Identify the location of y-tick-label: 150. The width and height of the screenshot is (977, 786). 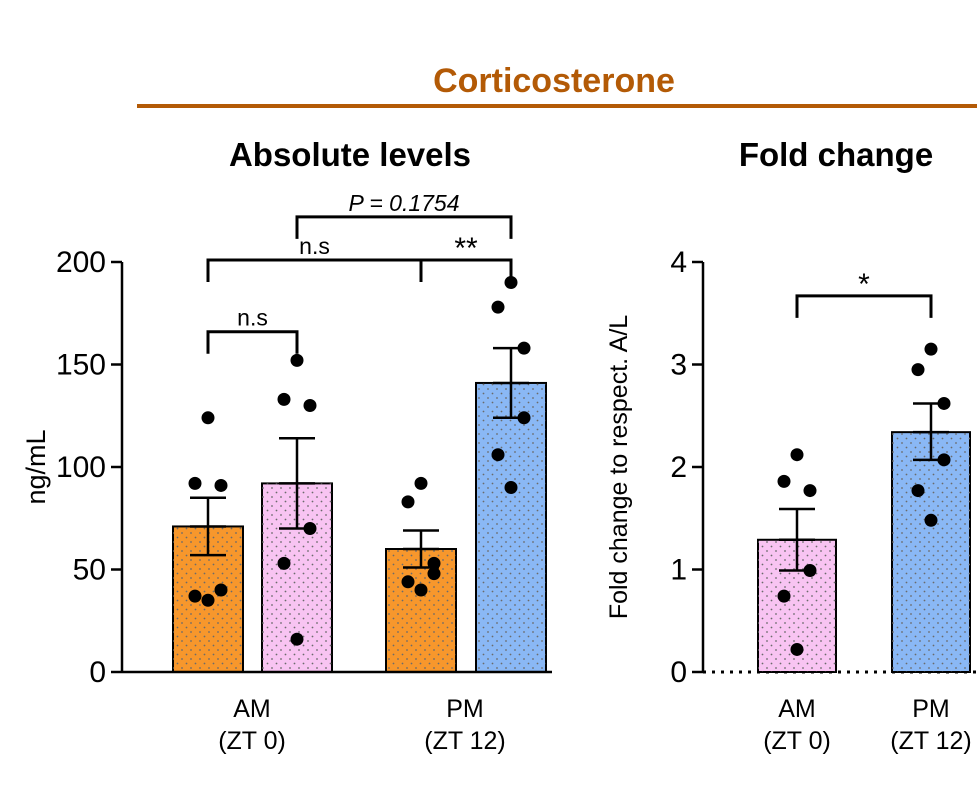
(81, 365).